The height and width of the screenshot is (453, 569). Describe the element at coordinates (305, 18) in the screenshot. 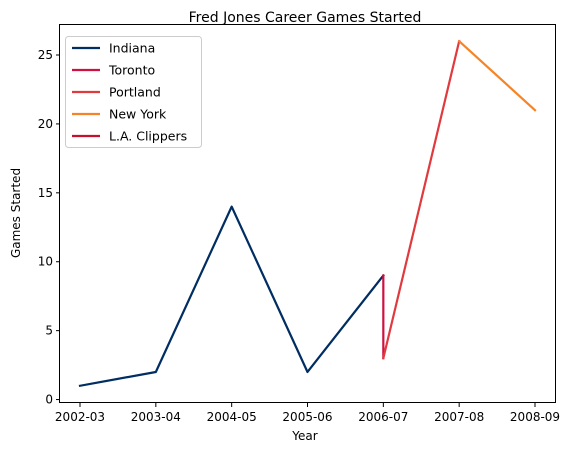

I see `chart-title: Fred Jones Career Games Started` at that location.